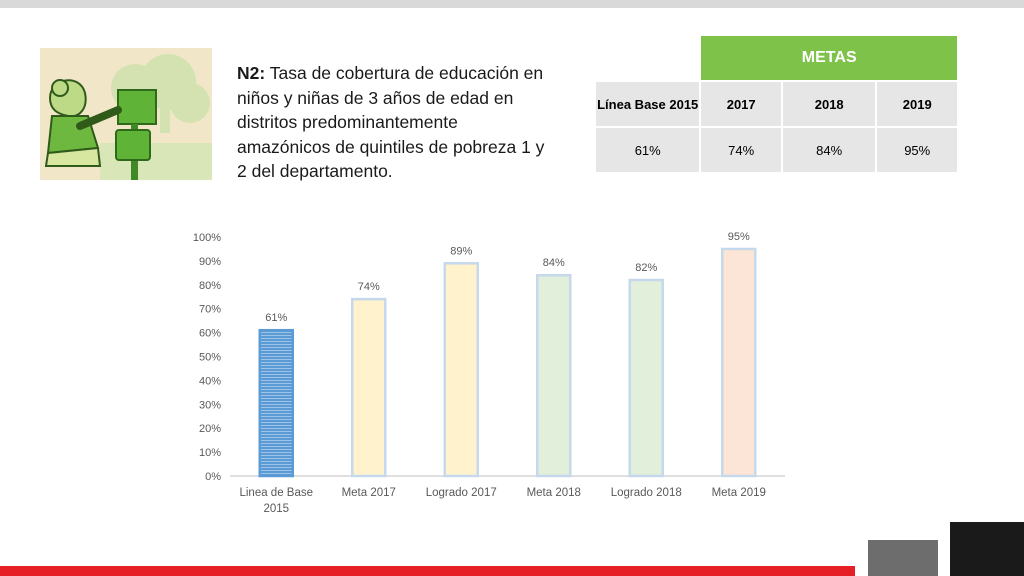  Describe the element at coordinates (646, 493) in the screenshot. I see `x-tick-label: Logrado 2018` at that location.